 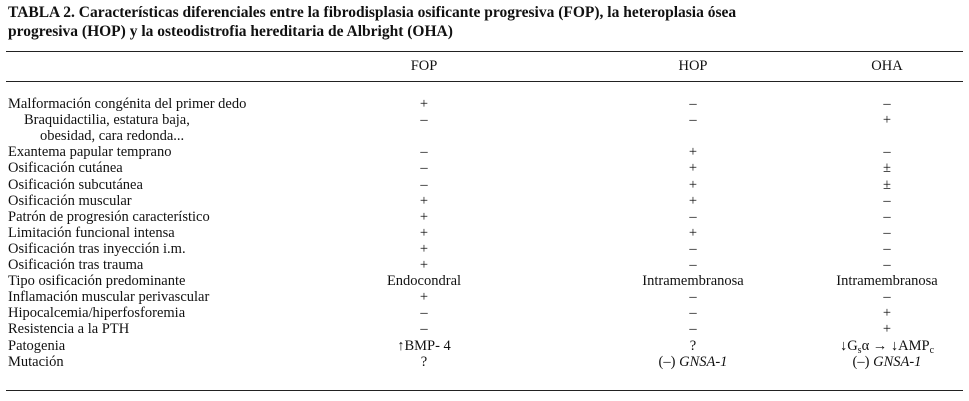 What do you see at coordinates (127, 104) in the screenshot?
I see `row-label: Malformación congénita del primer dedo` at bounding box center [127, 104].